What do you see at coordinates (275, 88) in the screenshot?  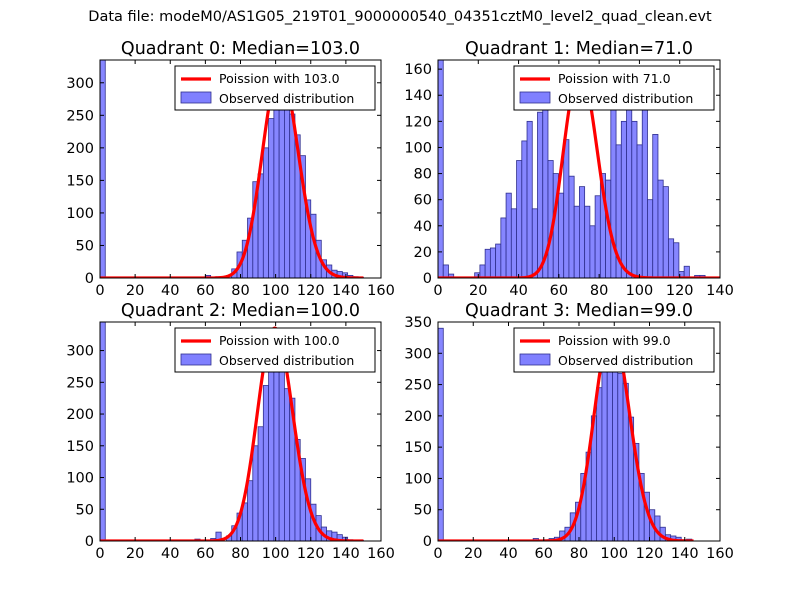 I see `legend: Poission with 103.0 Observed distribution` at bounding box center [275, 88].